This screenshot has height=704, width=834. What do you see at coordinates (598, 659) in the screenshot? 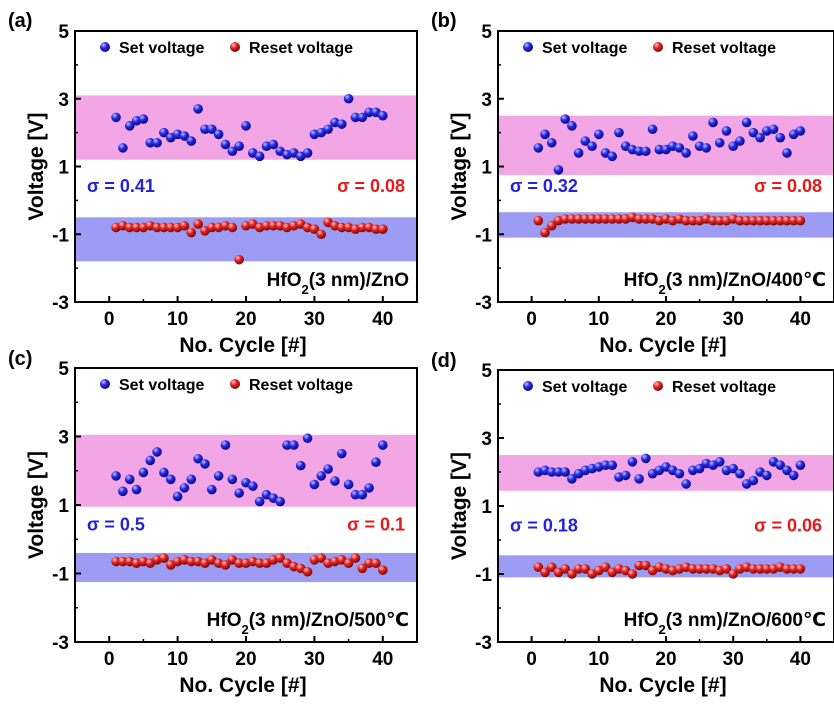
I see `x-tick-label: 10` at bounding box center [598, 659].